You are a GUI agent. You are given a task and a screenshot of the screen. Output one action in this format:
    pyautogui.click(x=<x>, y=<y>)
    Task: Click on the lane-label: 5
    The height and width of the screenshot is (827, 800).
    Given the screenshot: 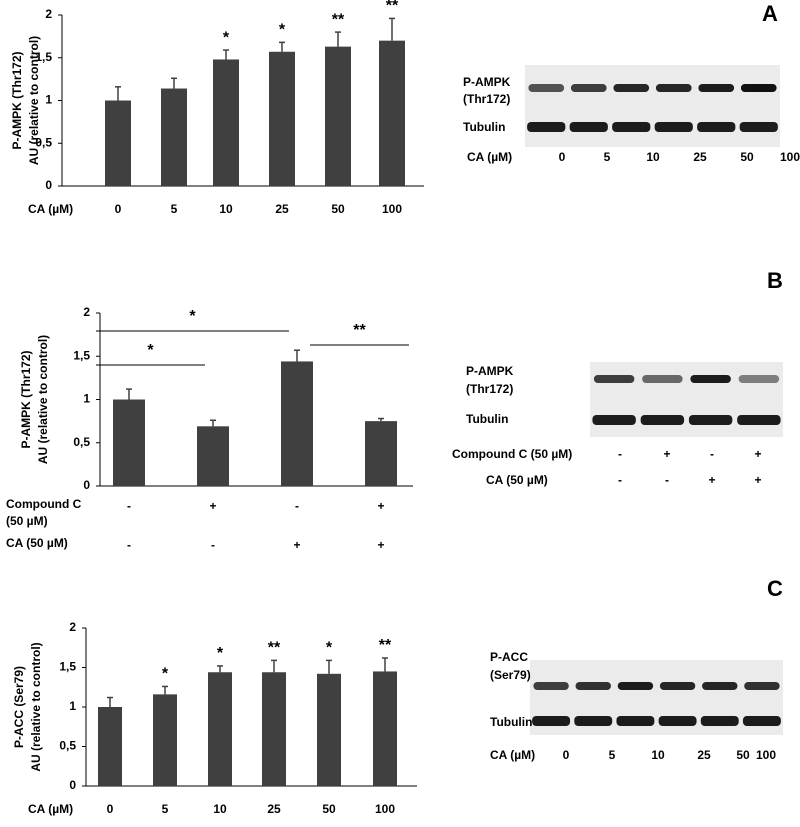 What is the action you would take?
    pyautogui.click(x=612, y=755)
    